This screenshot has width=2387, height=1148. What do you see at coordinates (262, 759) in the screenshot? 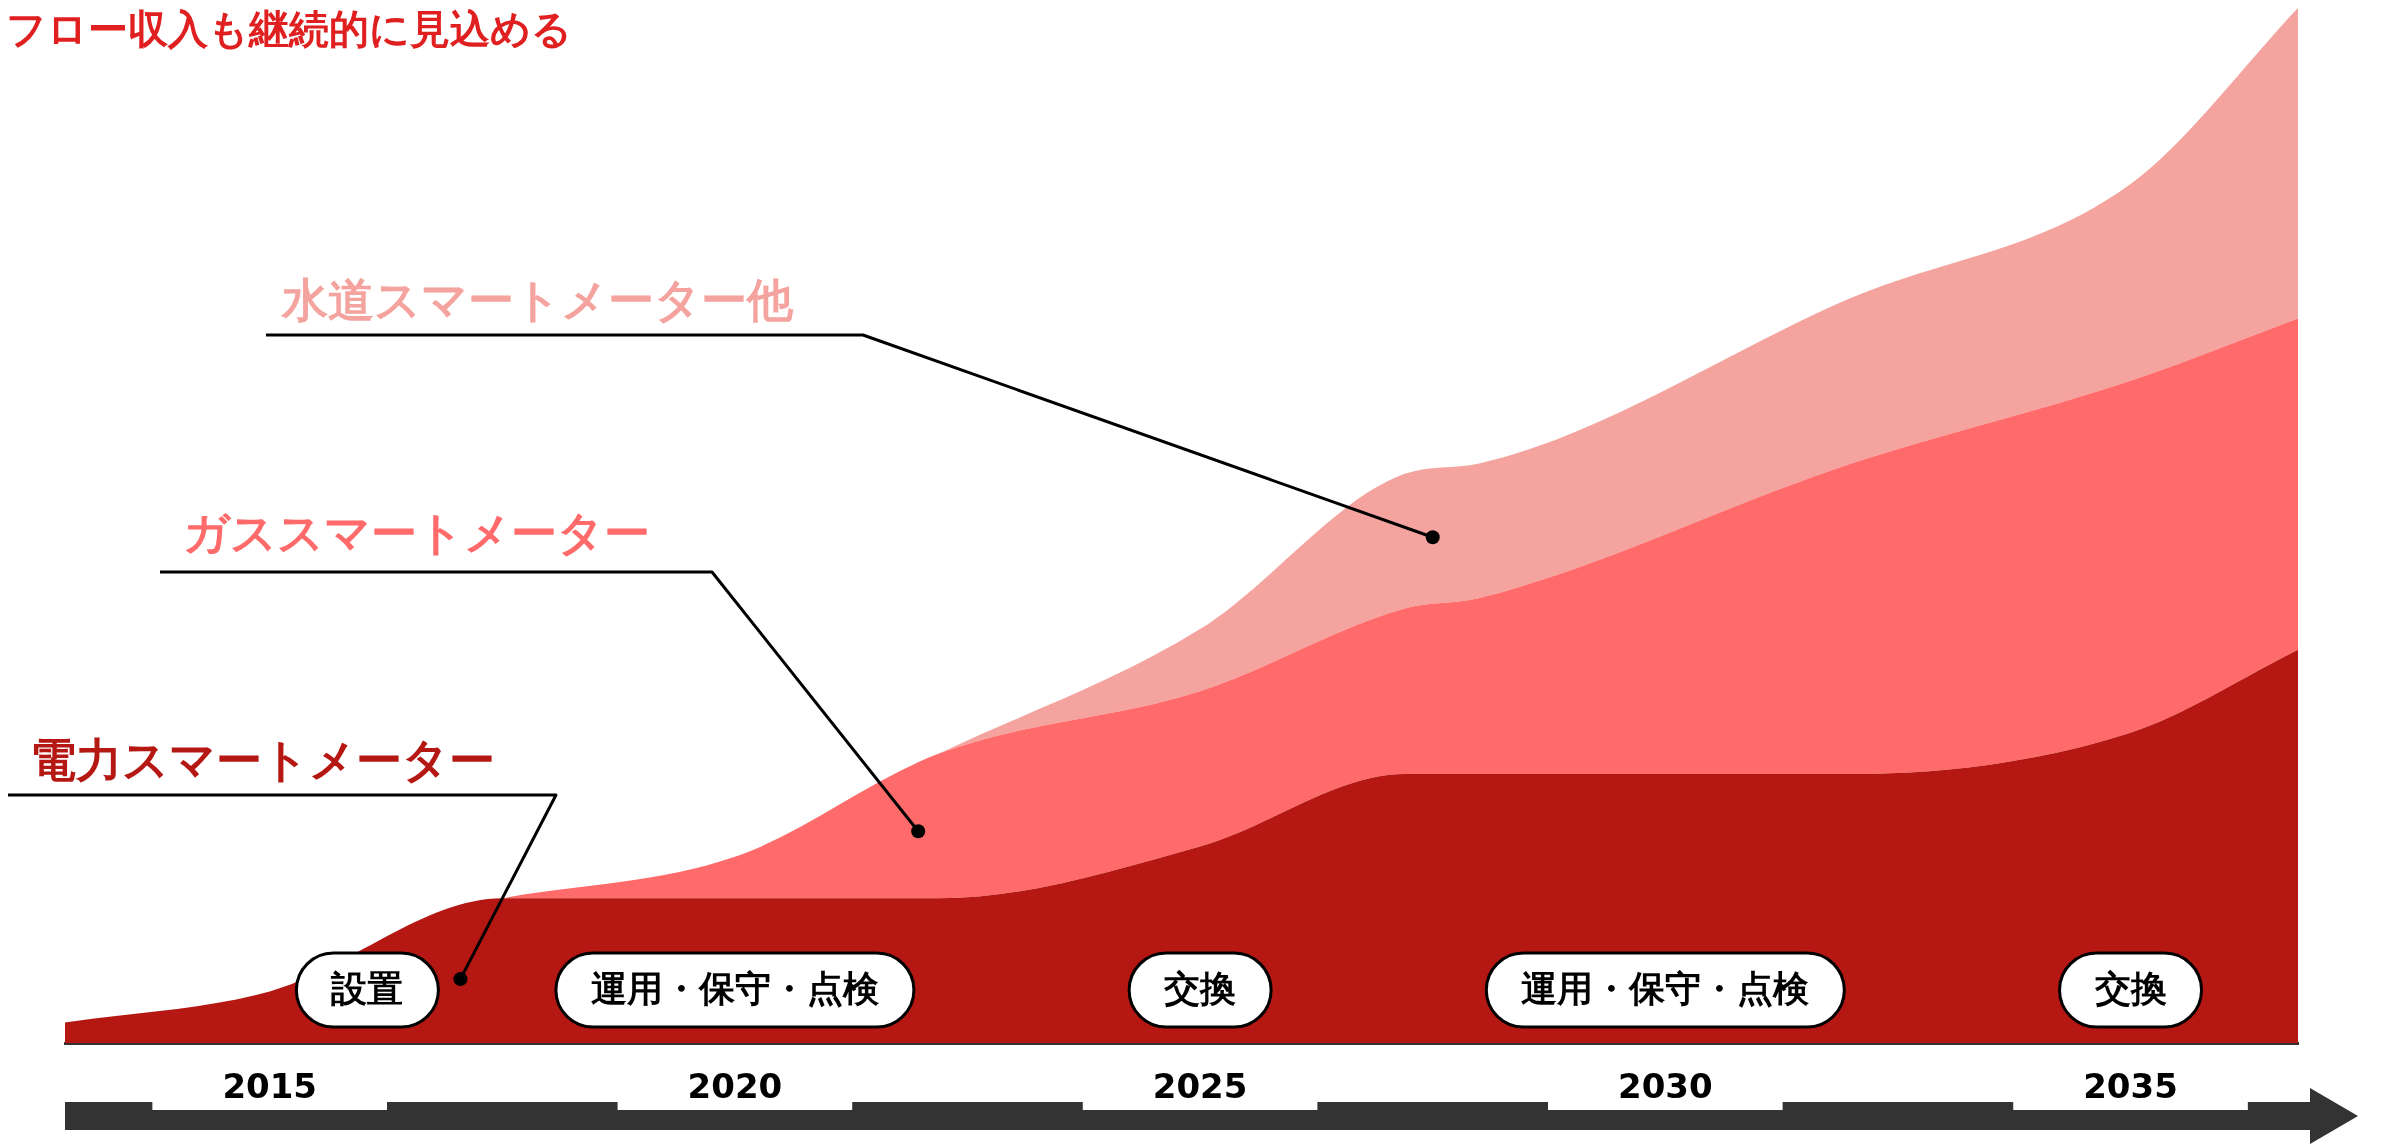
I see `text: 電力スマートメーター` at bounding box center [262, 759].